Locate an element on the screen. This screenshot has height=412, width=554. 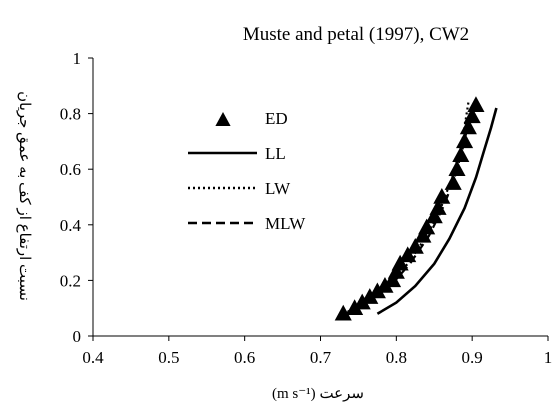
chart-title: Muste and petal (1997), CW2 is located at coordinates (356, 34).